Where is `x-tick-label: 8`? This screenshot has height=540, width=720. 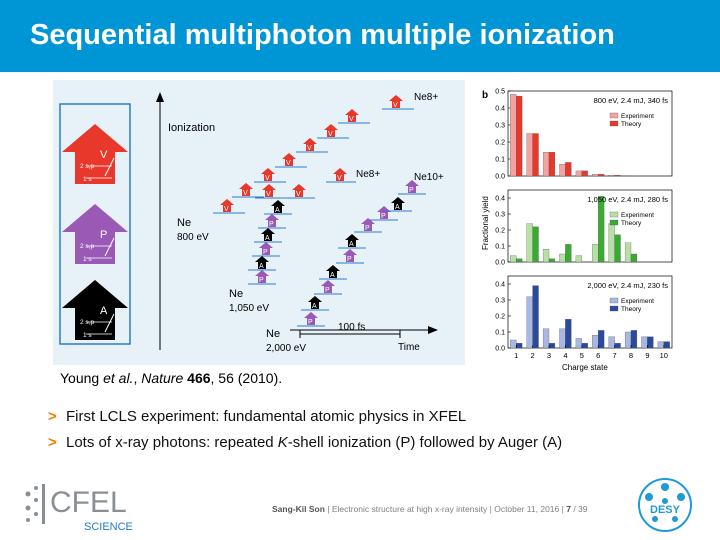
x-tick-label: 8 is located at coordinates (631, 355).